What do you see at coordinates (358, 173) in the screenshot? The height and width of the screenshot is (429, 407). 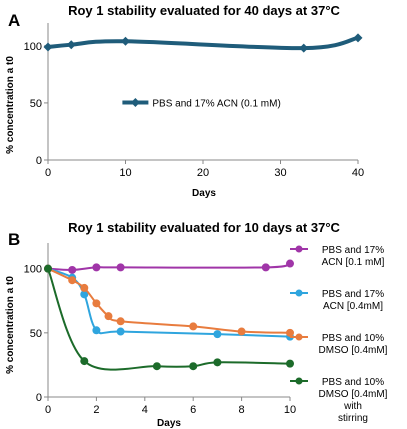 I see `panel-a-x-tick-label: 40` at bounding box center [358, 173].